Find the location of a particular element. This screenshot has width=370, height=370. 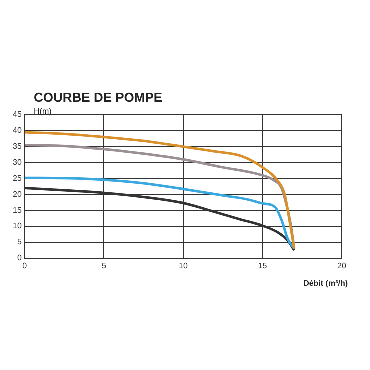

y-tick-label: 35 is located at coordinates (17, 147).